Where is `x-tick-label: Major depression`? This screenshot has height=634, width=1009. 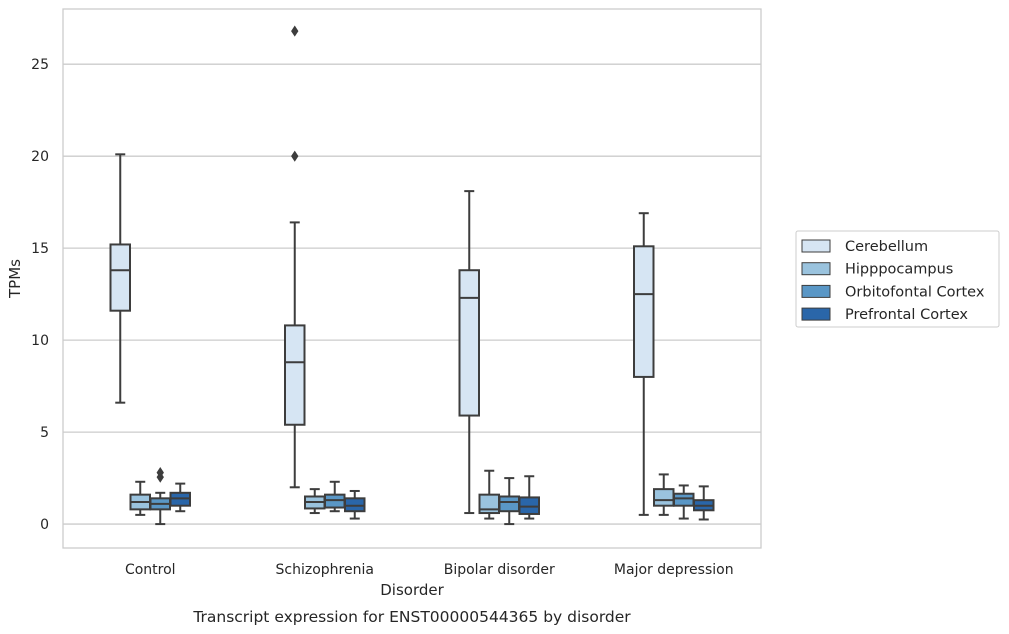 x-tick-label: Major depression is located at coordinates (674, 570).